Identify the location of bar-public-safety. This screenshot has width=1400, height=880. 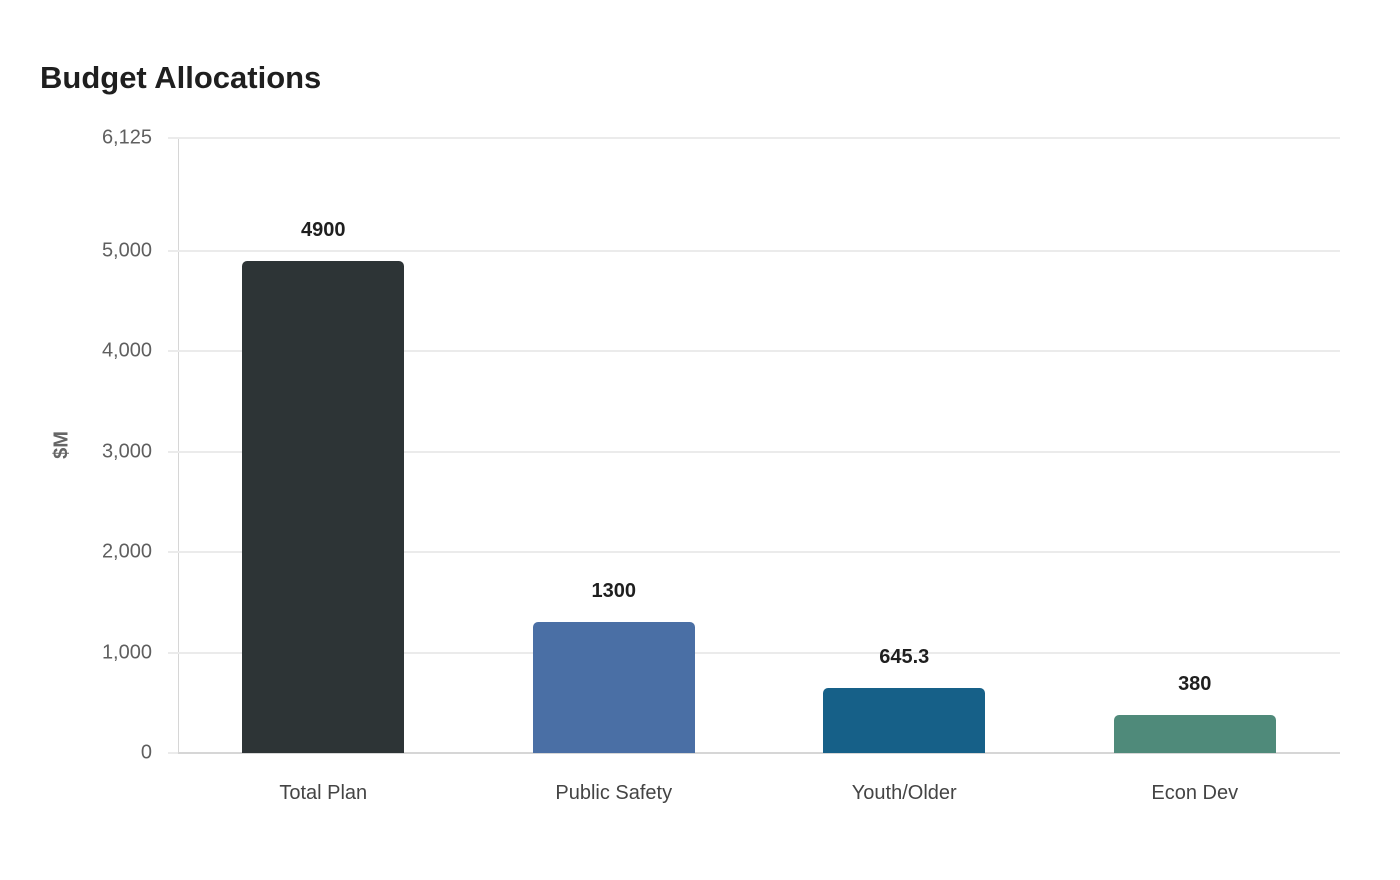
(613, 687).